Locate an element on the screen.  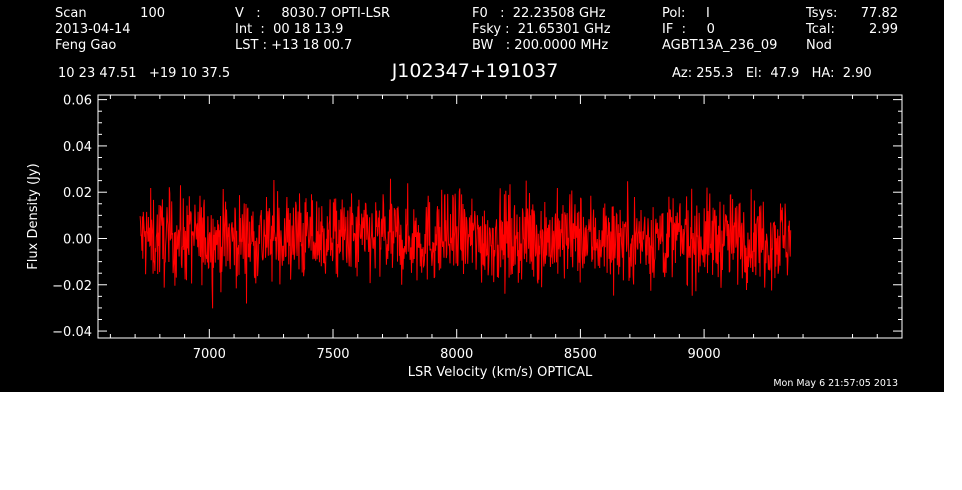
pol-info: Pol: I is located at coordinates (686, 13).